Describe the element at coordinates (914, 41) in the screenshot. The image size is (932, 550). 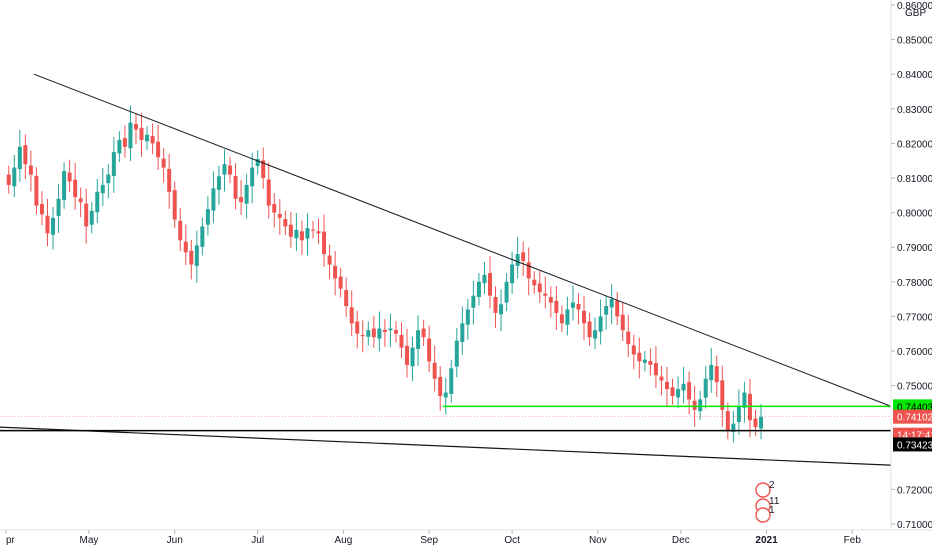
I see `y-tick-label: 0.85000` at that location.